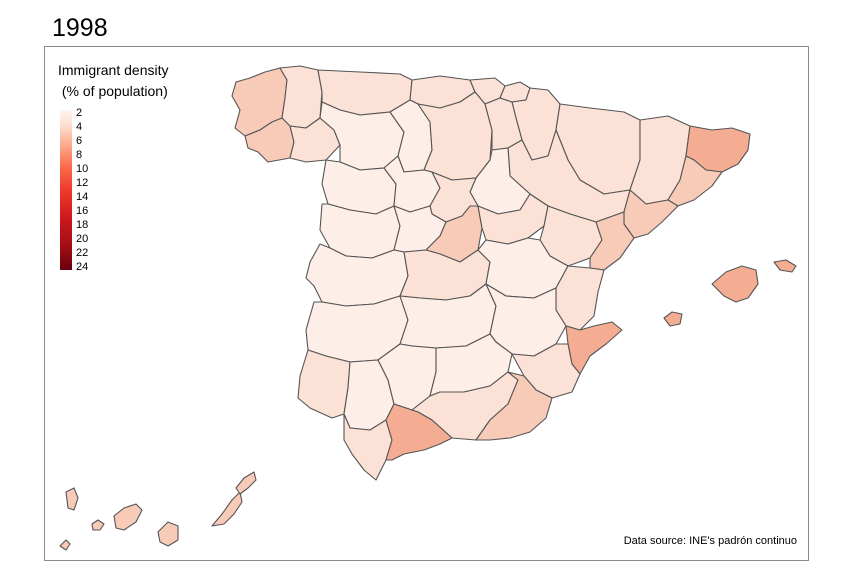 This screenshot has width=855, height=572. I want to click on legend-tick: 10, so click(82, 169).